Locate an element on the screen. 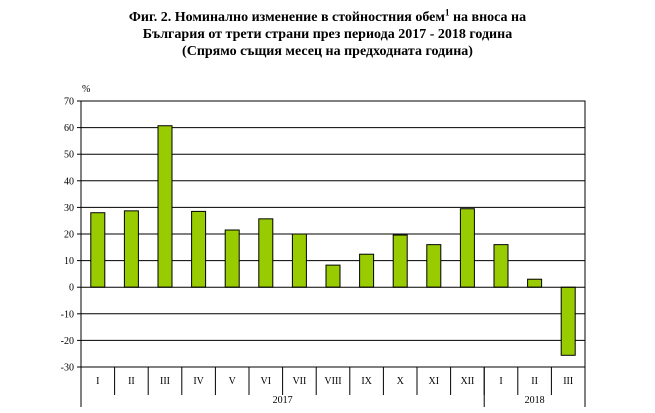 This screenshot has height=413, width=655. x-tick-label: IX is located at coordinates (366, 381).